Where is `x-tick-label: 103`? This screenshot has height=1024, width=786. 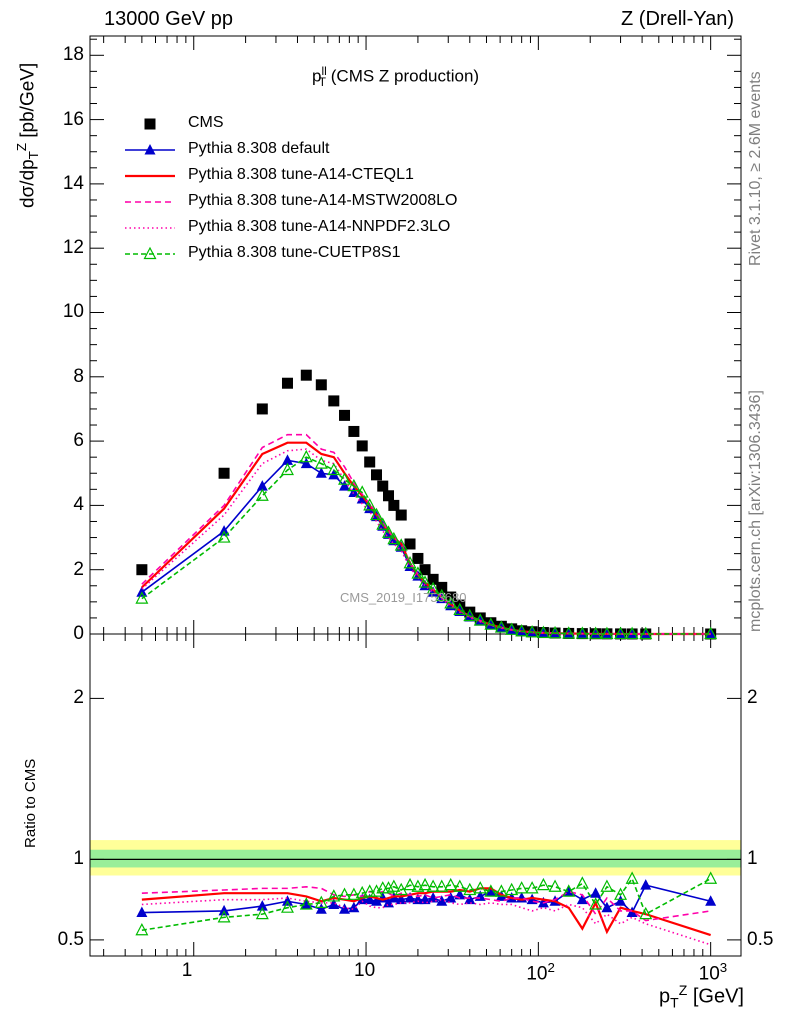
x-tick-label: 103 is located at coordinates (713, 972).